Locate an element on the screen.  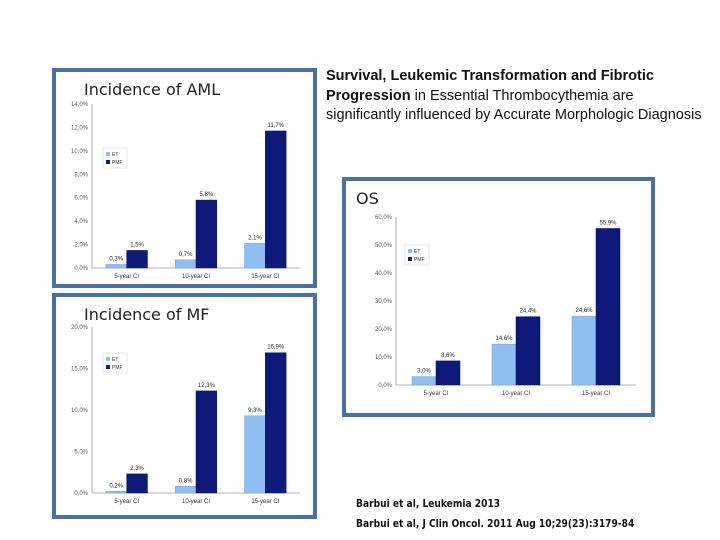
aml-chart-title: Incidence of AML is located at coordinates (152, 89).